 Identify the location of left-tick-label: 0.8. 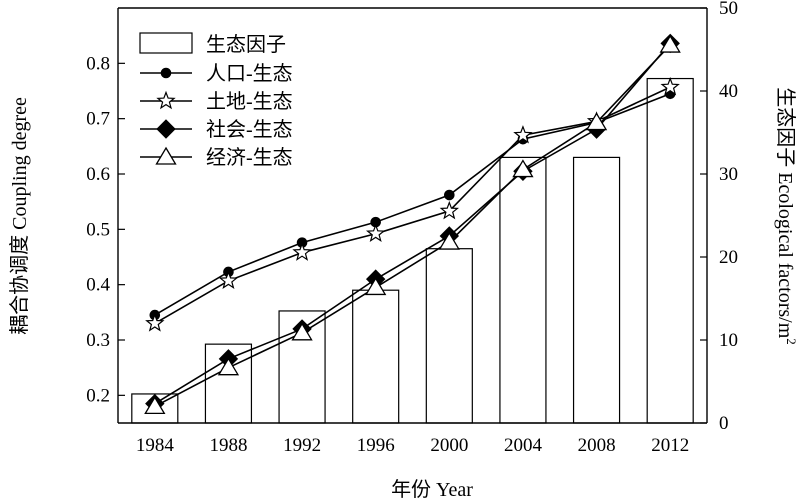
(98, 63).